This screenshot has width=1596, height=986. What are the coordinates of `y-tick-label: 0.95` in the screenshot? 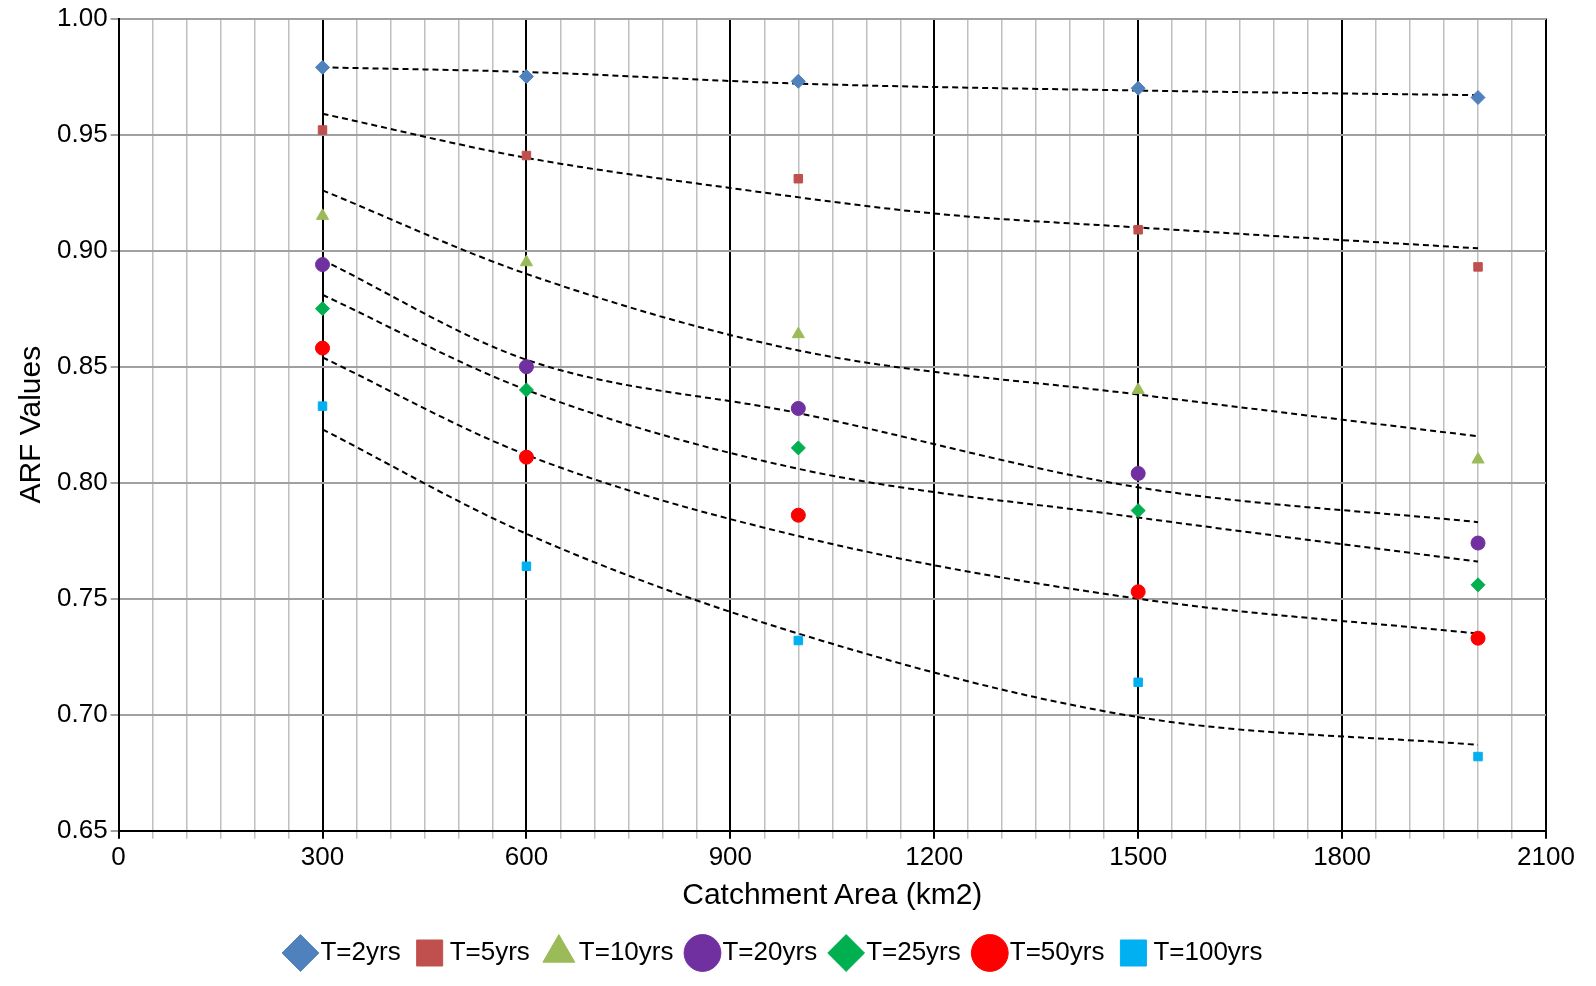 It's located at (82, 132).